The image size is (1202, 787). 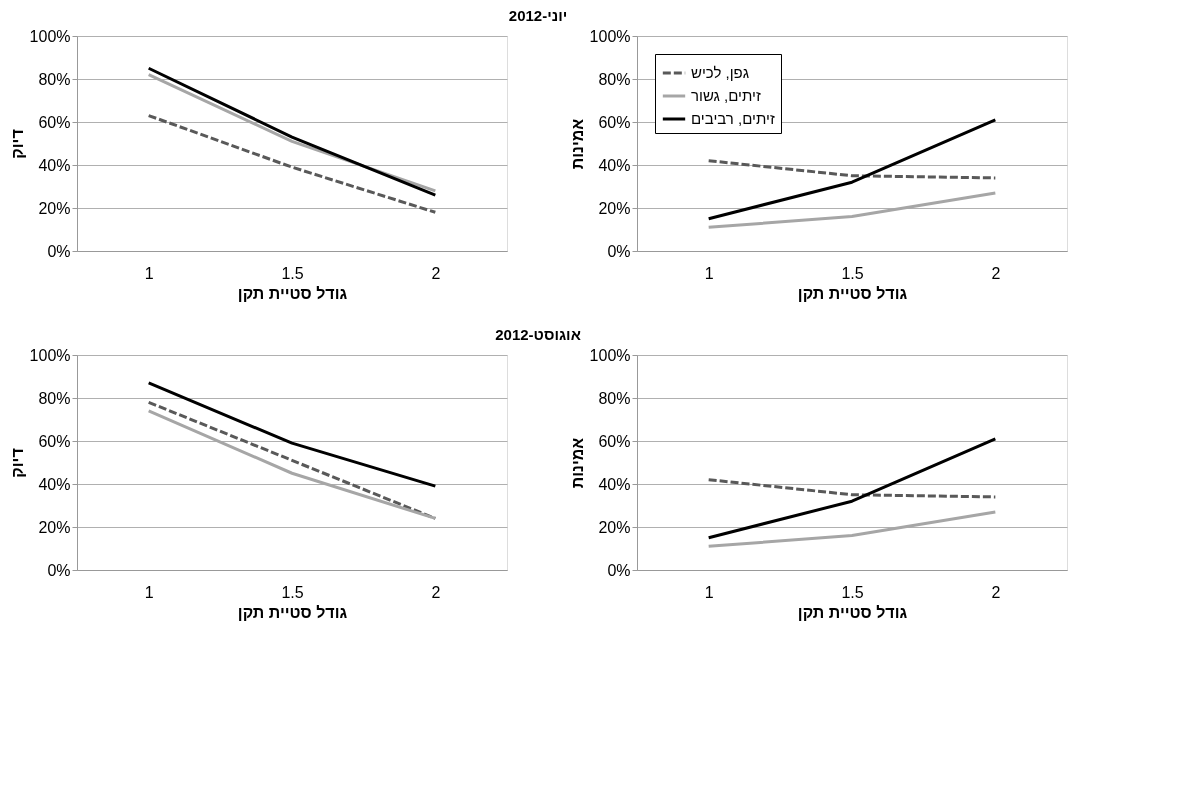 I want to click on legend-label: זיתים, גשור, so click(x=726, y=95).